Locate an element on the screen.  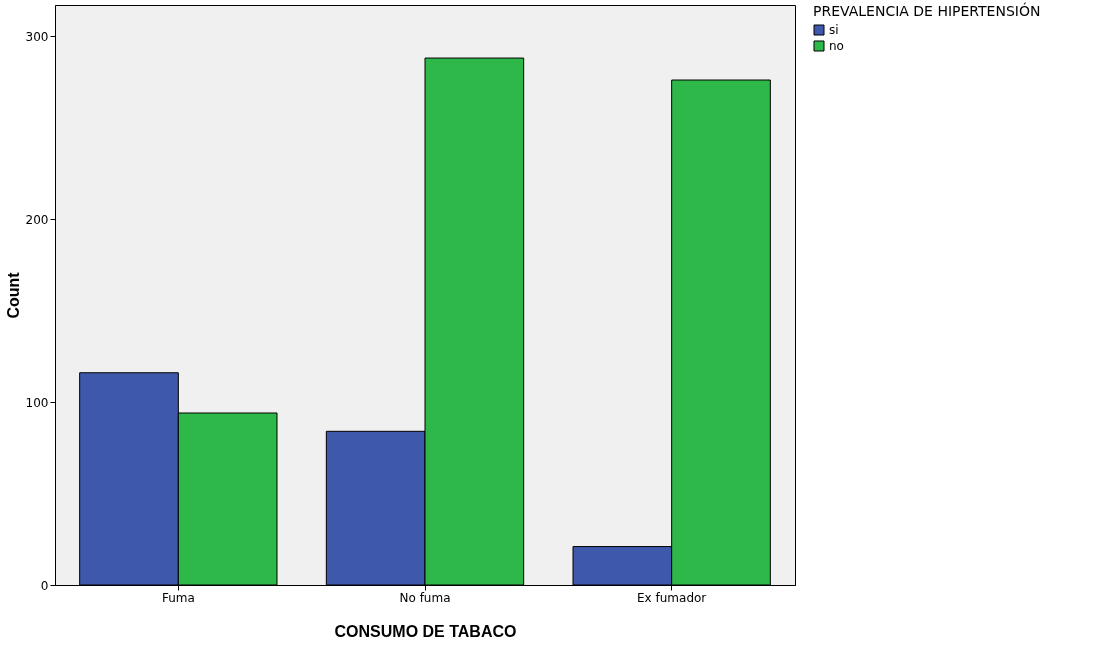
x-tick-label: Ex fumador is located at coordinates (672, 597).